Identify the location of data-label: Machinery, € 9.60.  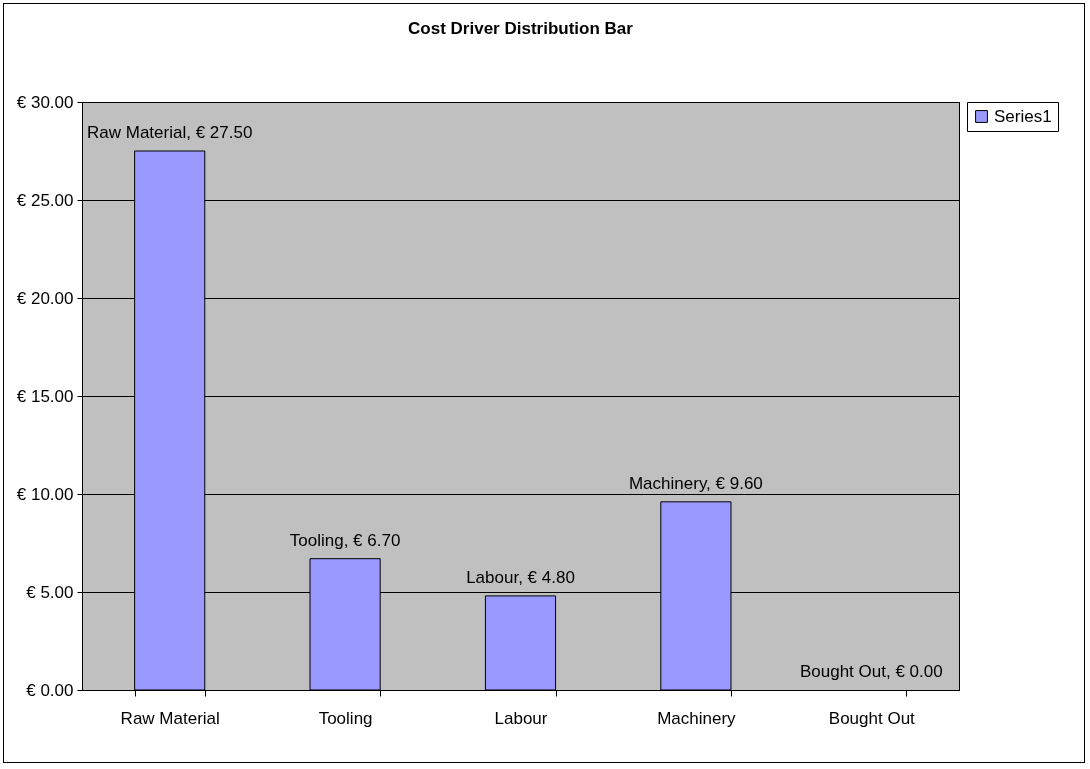
(695, 483).